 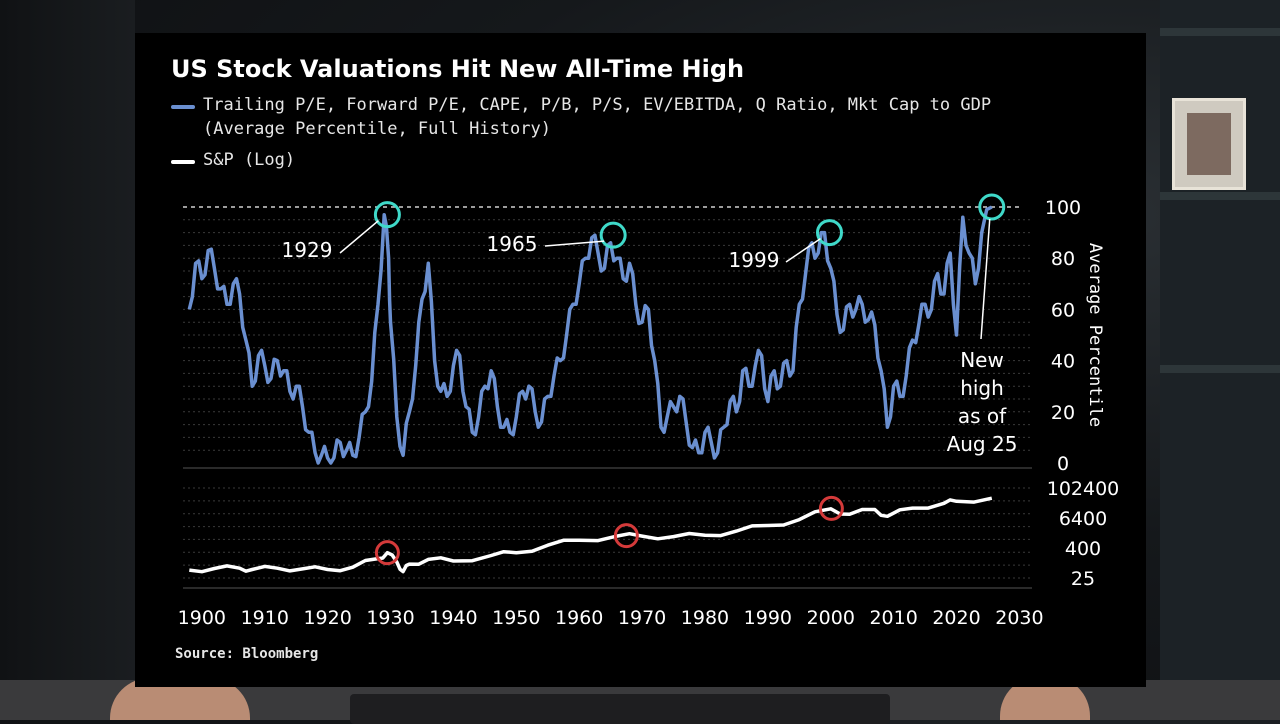 I want to click on keyboard, so click(x=620, y=709).